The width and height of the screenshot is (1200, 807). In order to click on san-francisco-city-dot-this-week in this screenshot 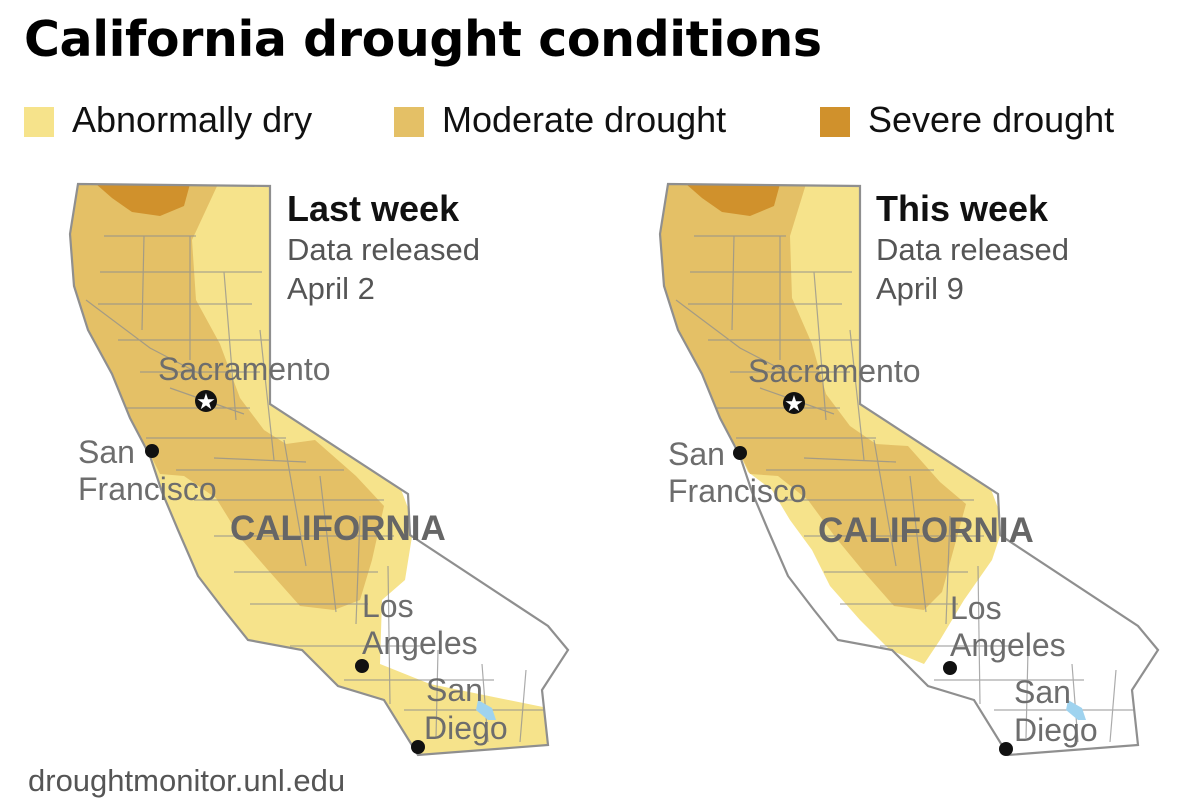, I will do `click(740, 453)`.